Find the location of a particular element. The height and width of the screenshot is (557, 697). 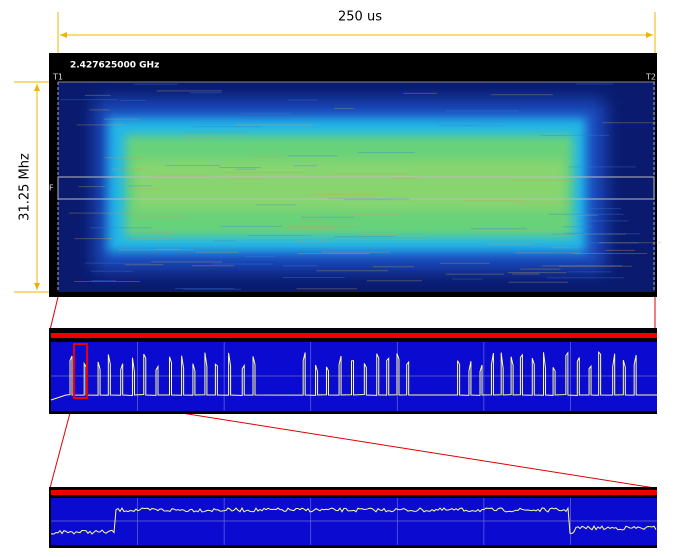

trace-area is located at coordinates (354, 521).